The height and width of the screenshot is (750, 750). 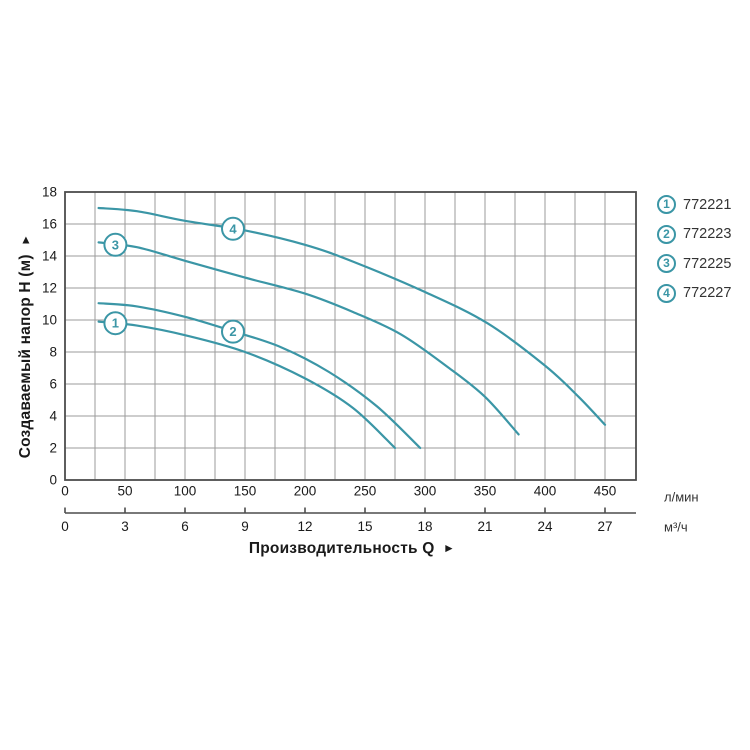 I want to click on legend-item-772221: 1 772221, so click(x=694, y=205).